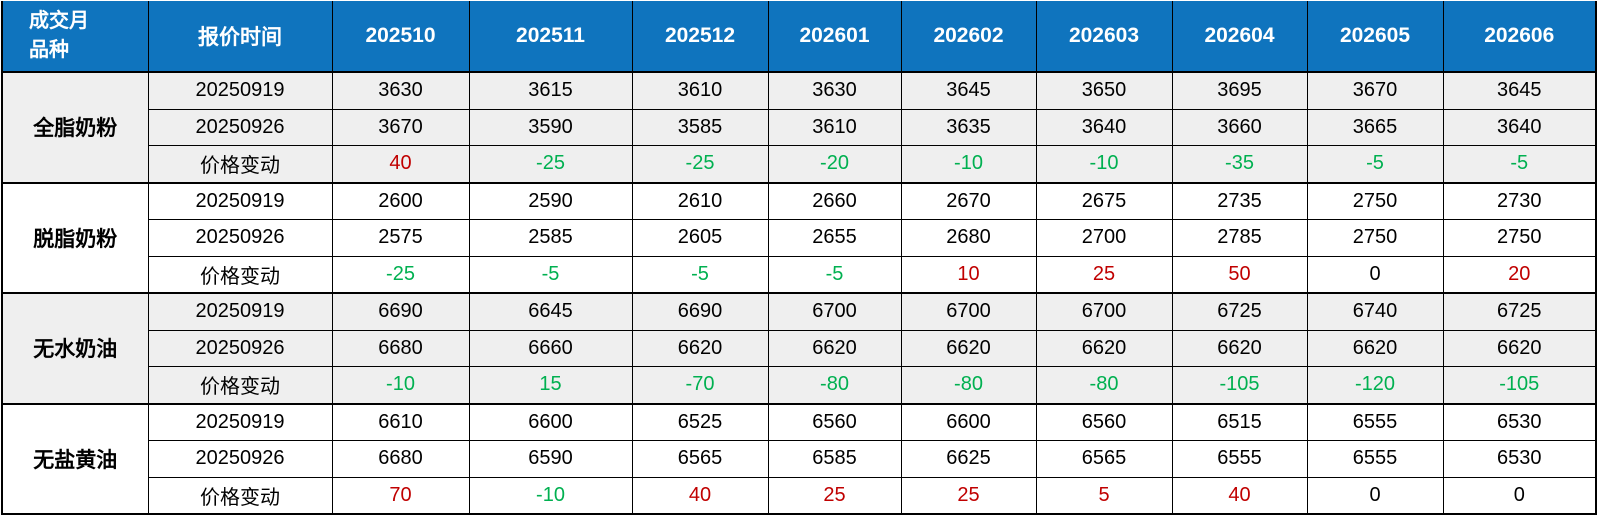  I want to click on price-cell: 6660, so click(550, 348).